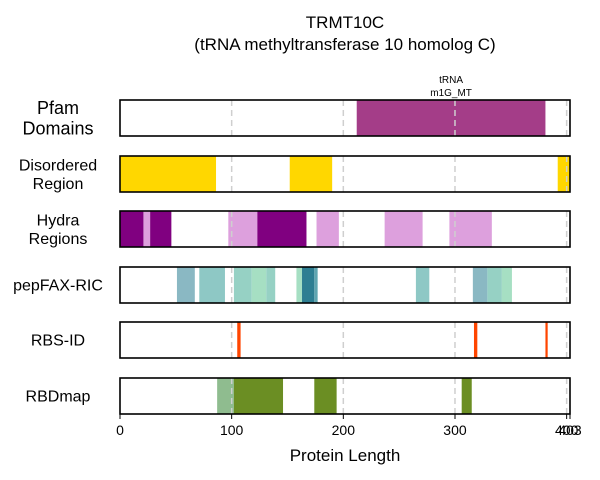 Image resolution: width=600 pixels, height=480 pixels. I want to click on x-tick-label: 200, so click(344, 430).